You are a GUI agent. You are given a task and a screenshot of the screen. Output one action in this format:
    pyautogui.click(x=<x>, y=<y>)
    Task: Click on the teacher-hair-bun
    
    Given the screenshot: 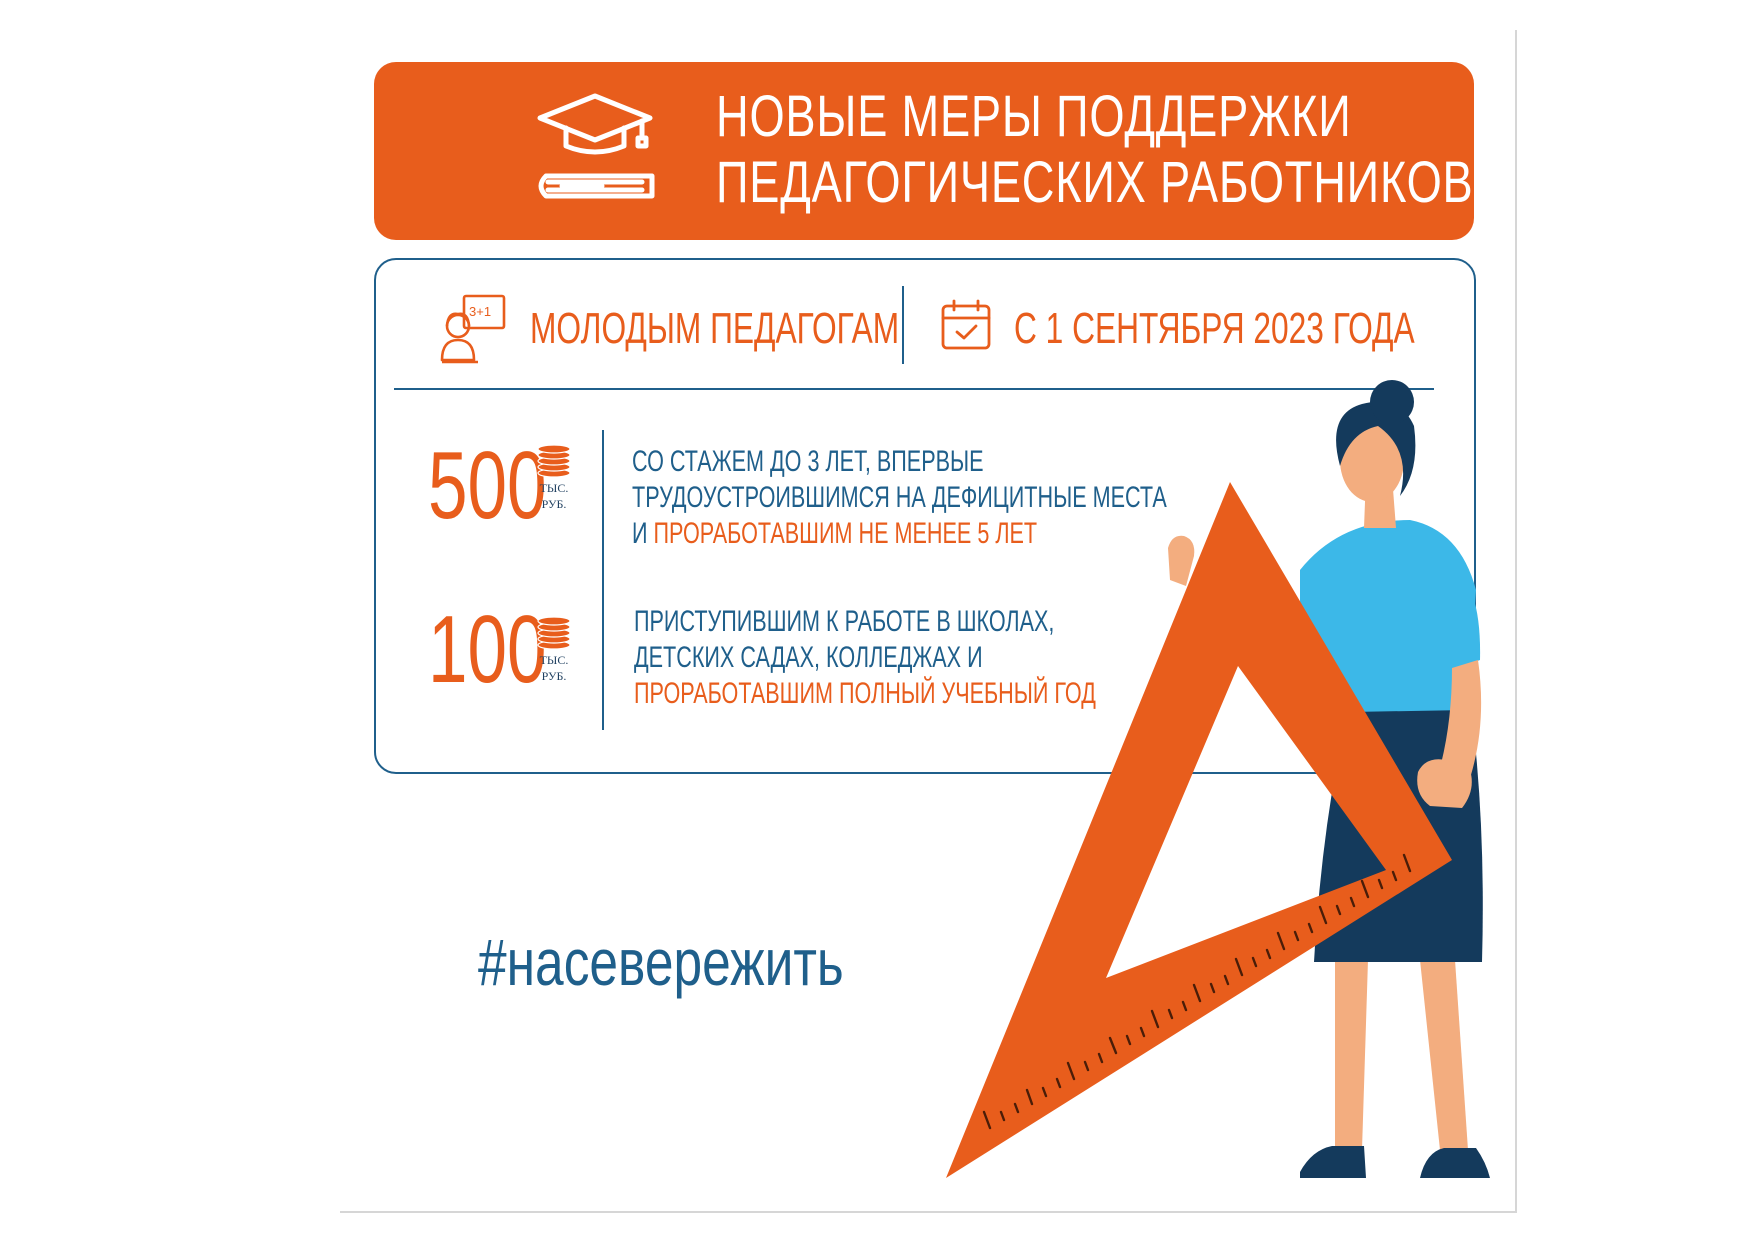 What is the action you would take?
    pyautogui.click(x=1392, y=402)
    